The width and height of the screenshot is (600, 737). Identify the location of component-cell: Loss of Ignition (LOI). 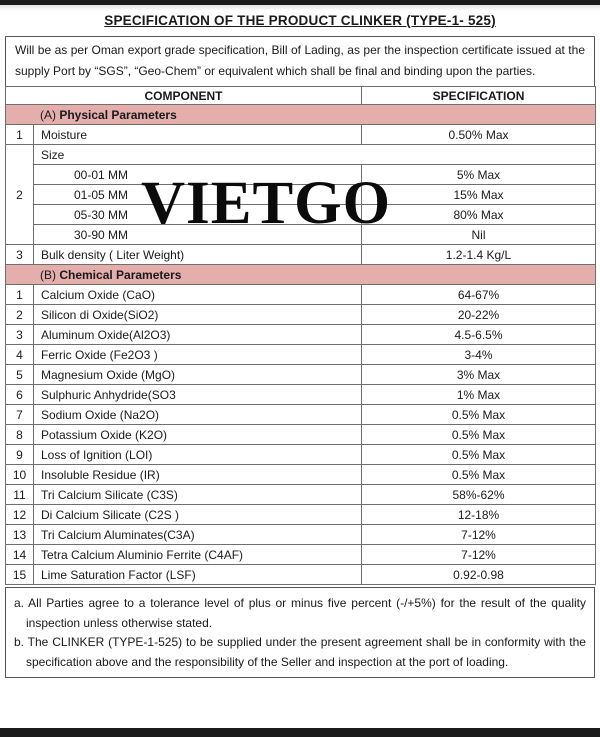
(197, 454).